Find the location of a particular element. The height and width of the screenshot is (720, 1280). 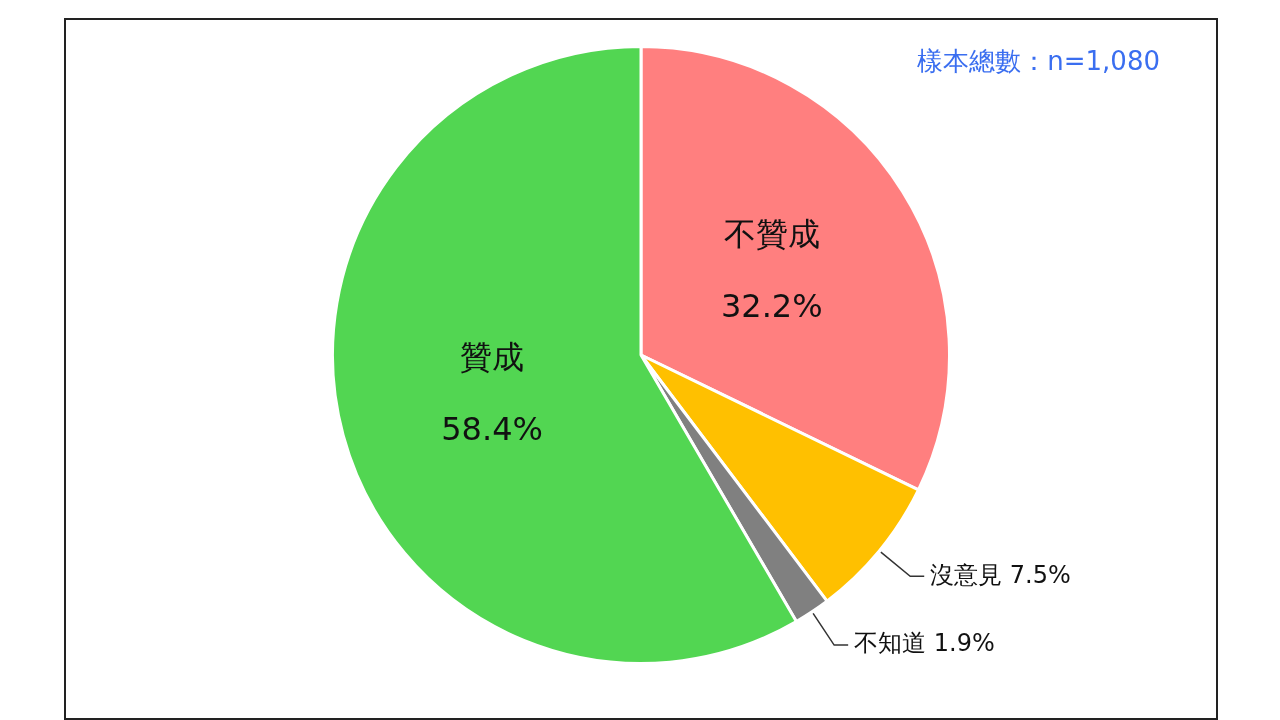

slice-label: 不知道 1.9% is located at coordinates (924, 643).